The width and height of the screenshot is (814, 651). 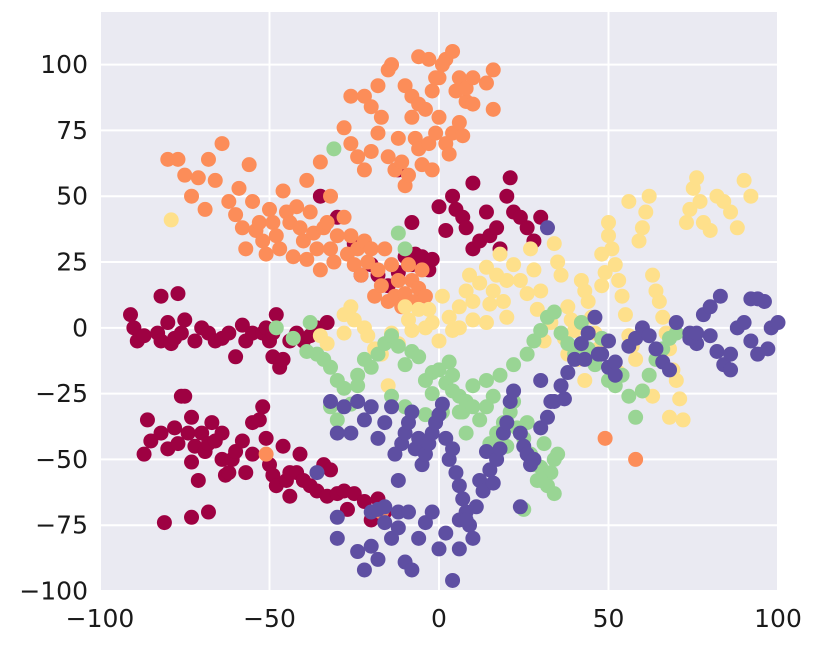 What do you see at coordinates (61, 393) in the screenshot?
I see `y-tick-label: −25` at bounding box center [61, 393].